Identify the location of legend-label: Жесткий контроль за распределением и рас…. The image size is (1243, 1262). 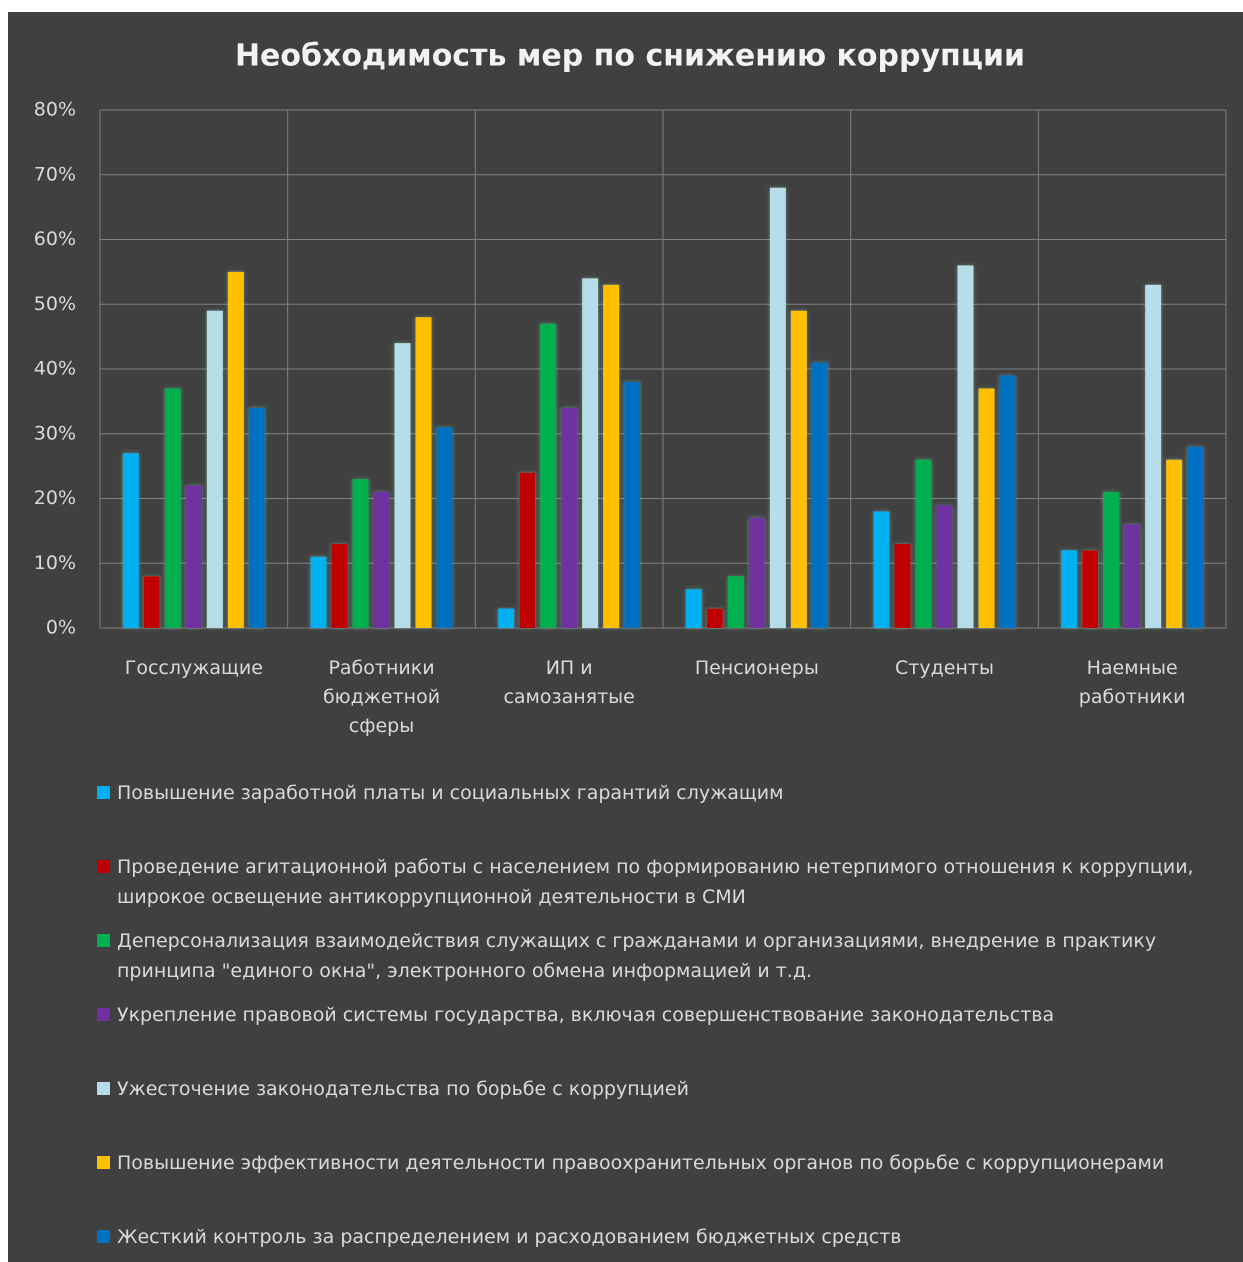
(509, 1237).